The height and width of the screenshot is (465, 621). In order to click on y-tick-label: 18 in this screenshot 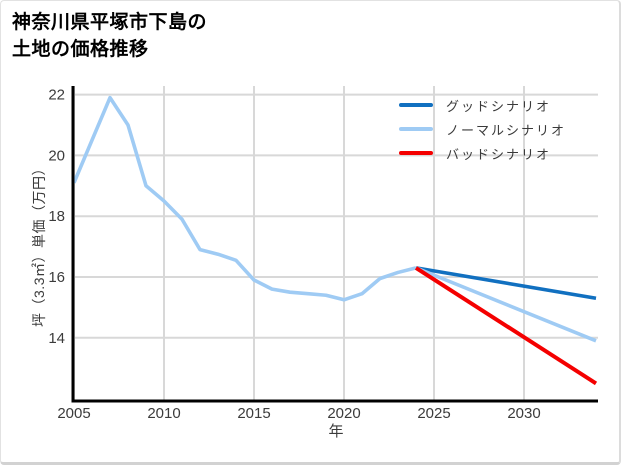, I will do `click(56, 216)`.